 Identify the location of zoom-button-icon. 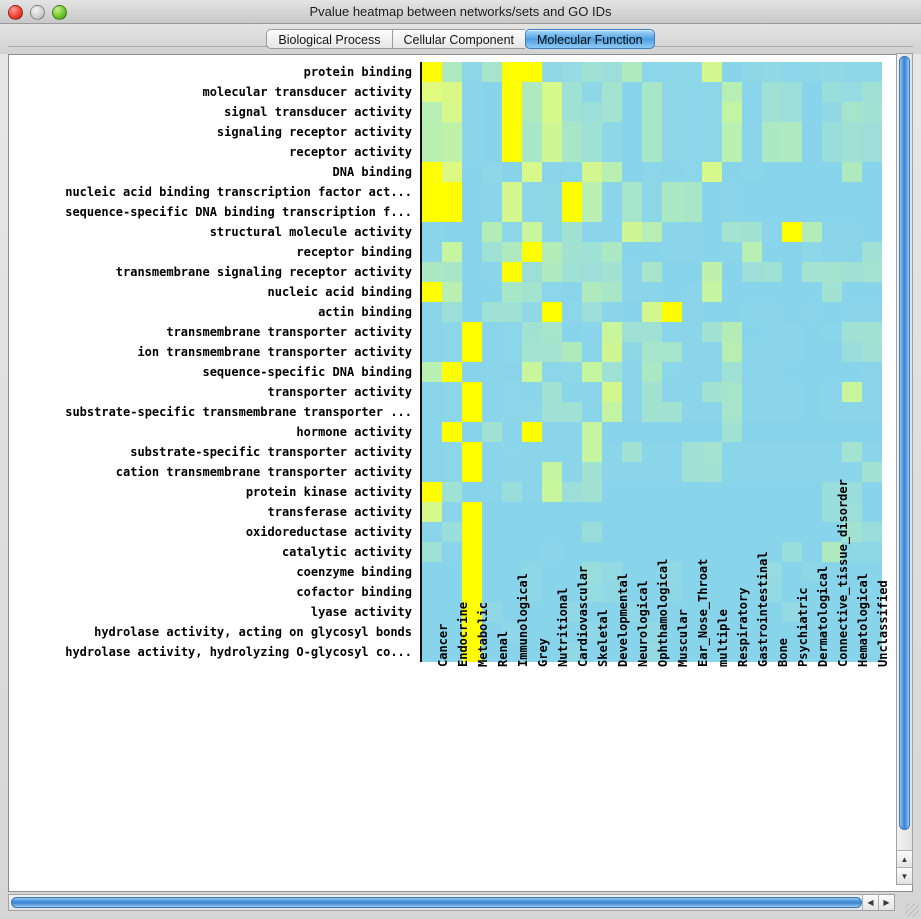
(59, 12).